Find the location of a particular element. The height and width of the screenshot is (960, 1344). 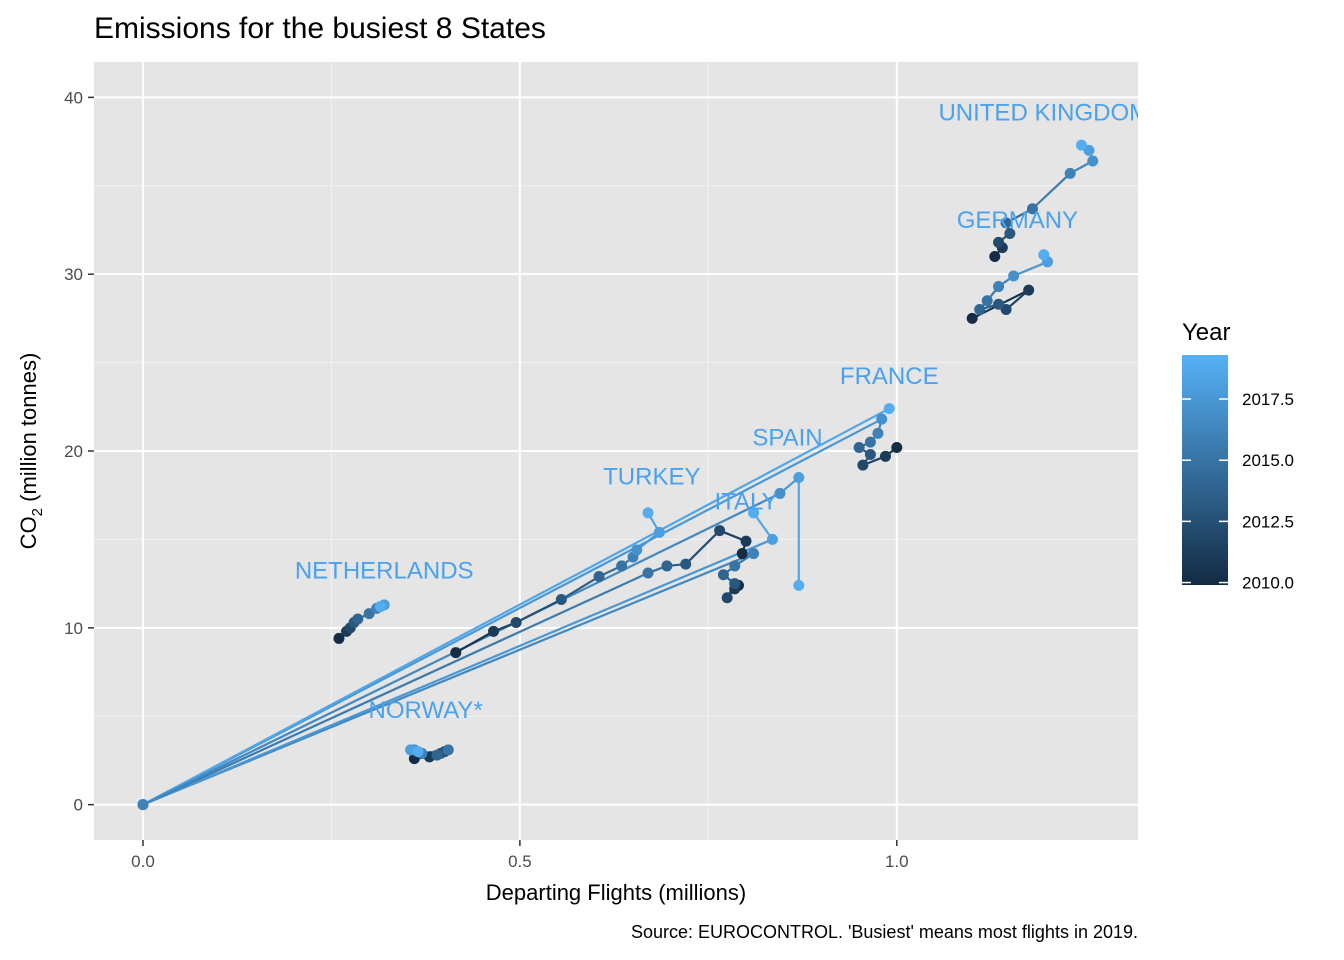

country-label: SPAIN is located at coordinates (787, 438).